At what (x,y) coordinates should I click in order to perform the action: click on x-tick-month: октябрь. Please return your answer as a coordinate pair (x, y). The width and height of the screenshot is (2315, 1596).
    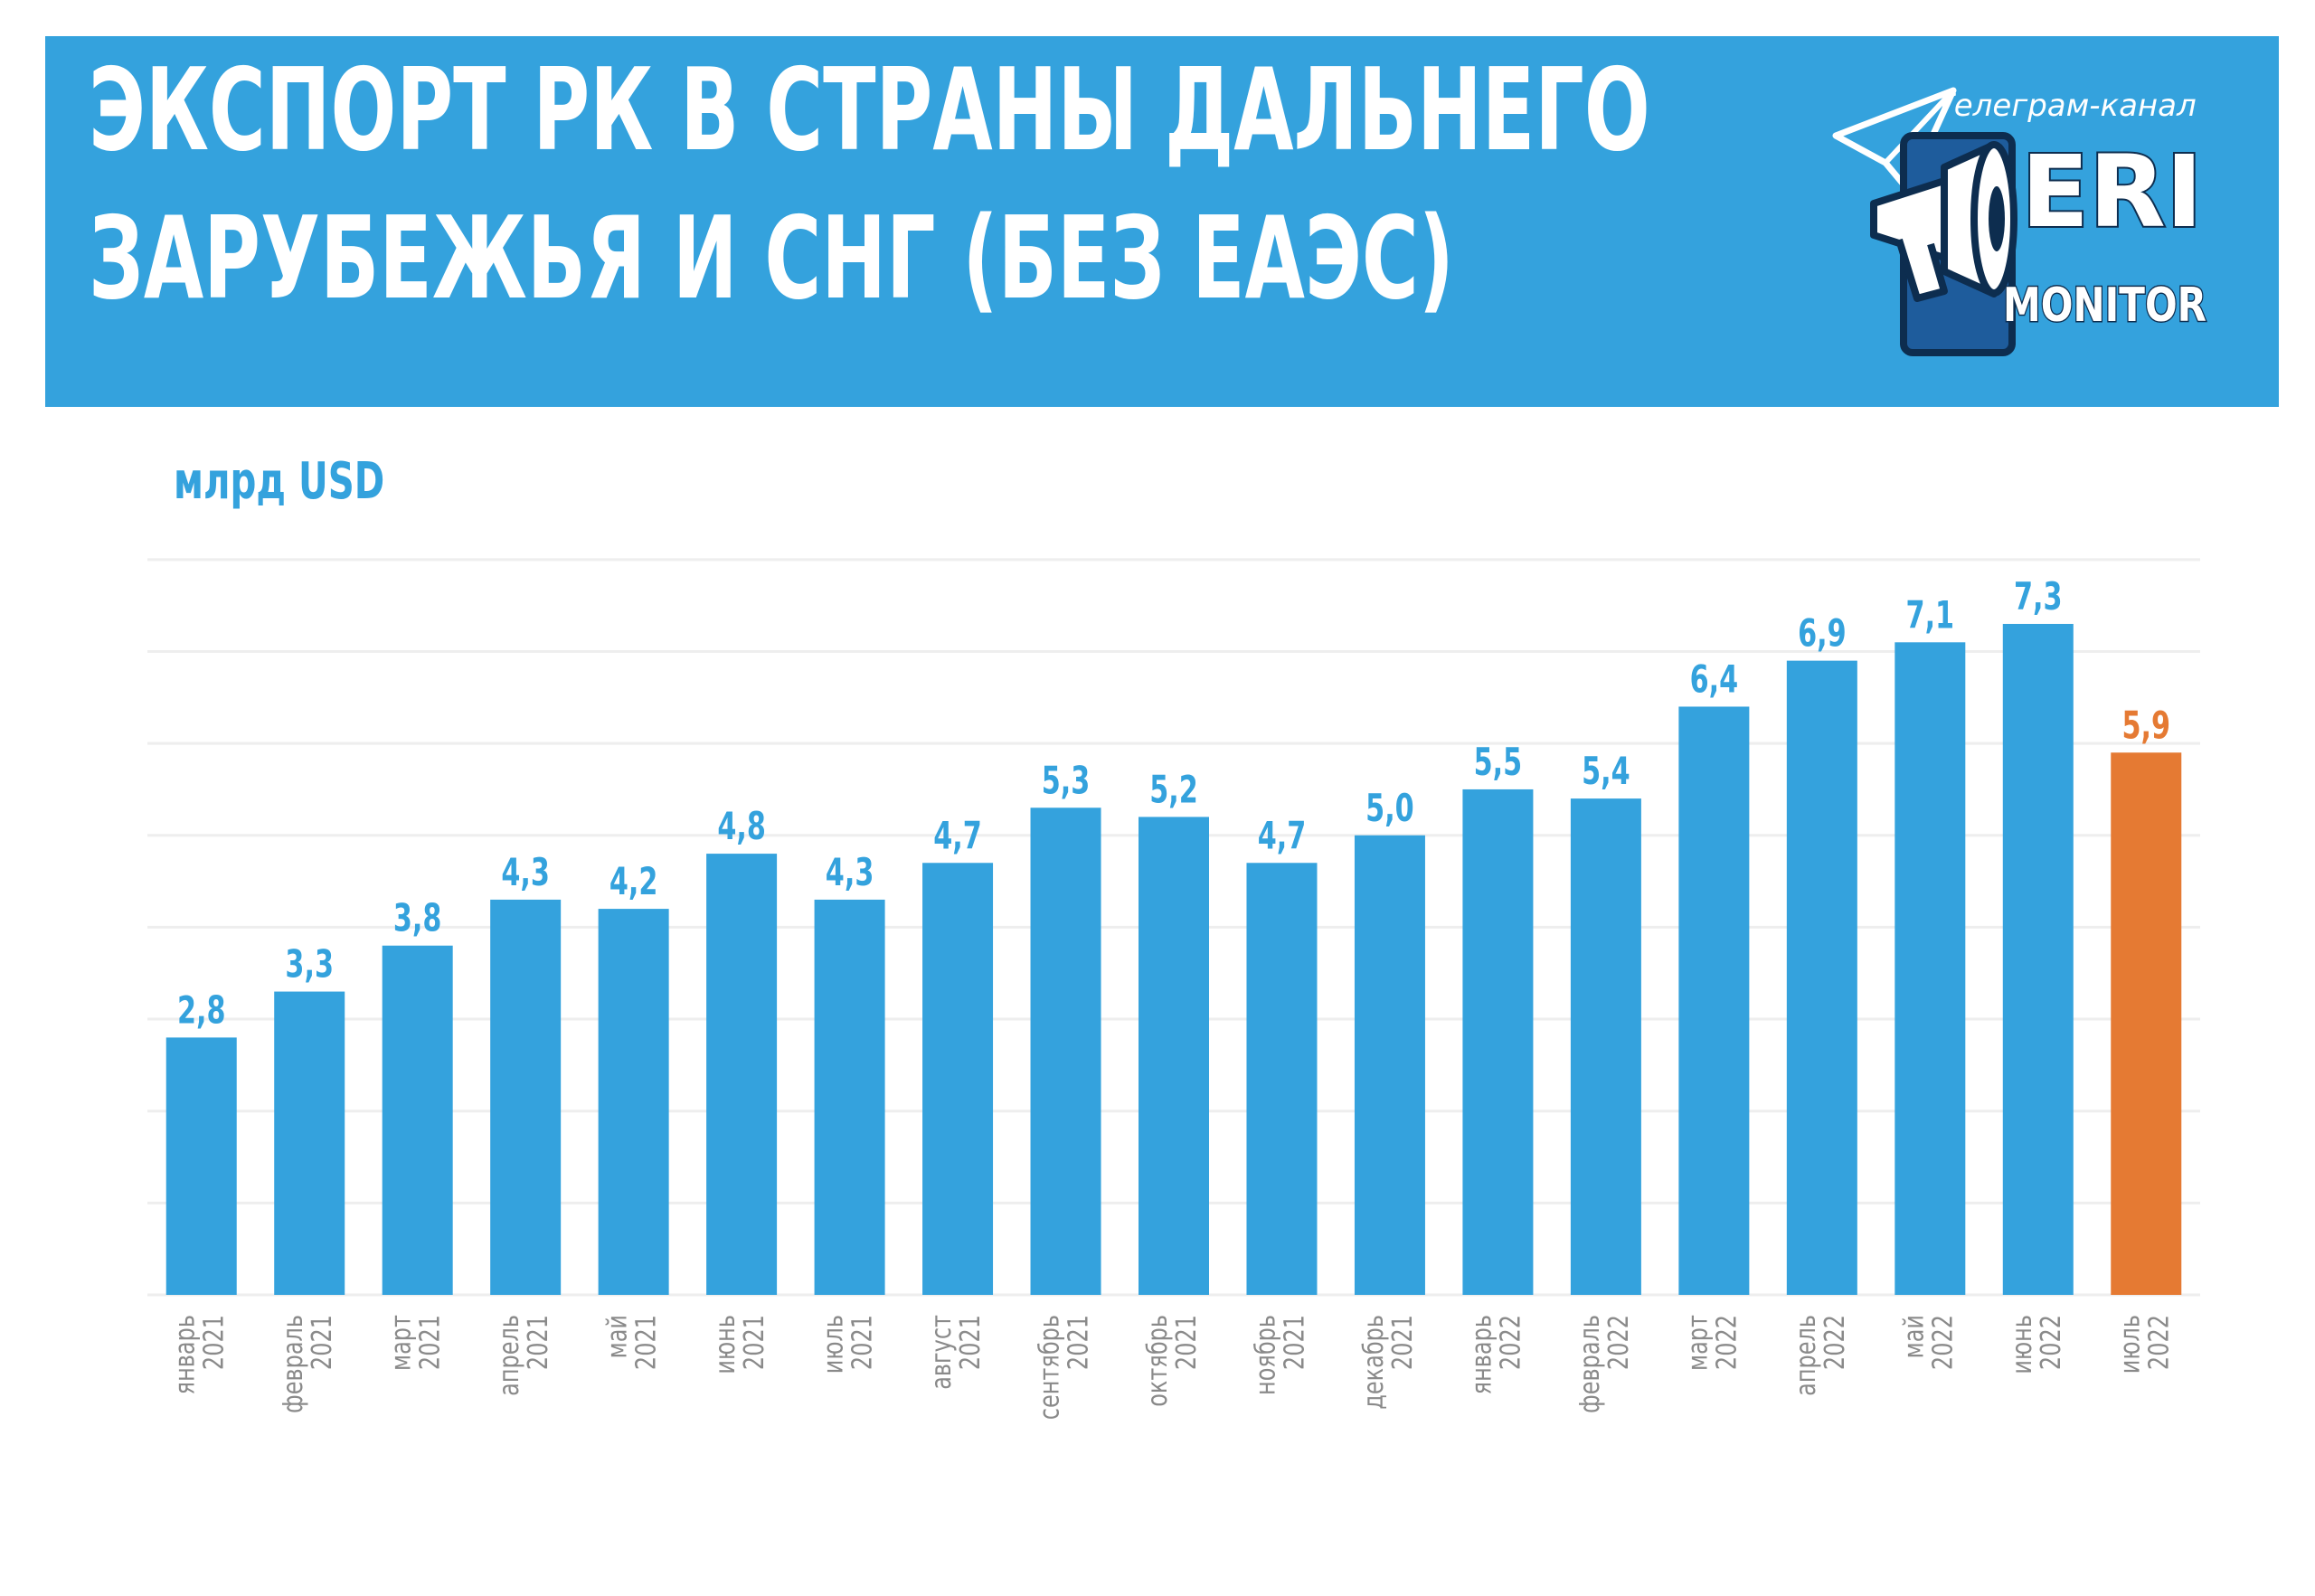
    Looking at the image, I should click on (1157, 1361).